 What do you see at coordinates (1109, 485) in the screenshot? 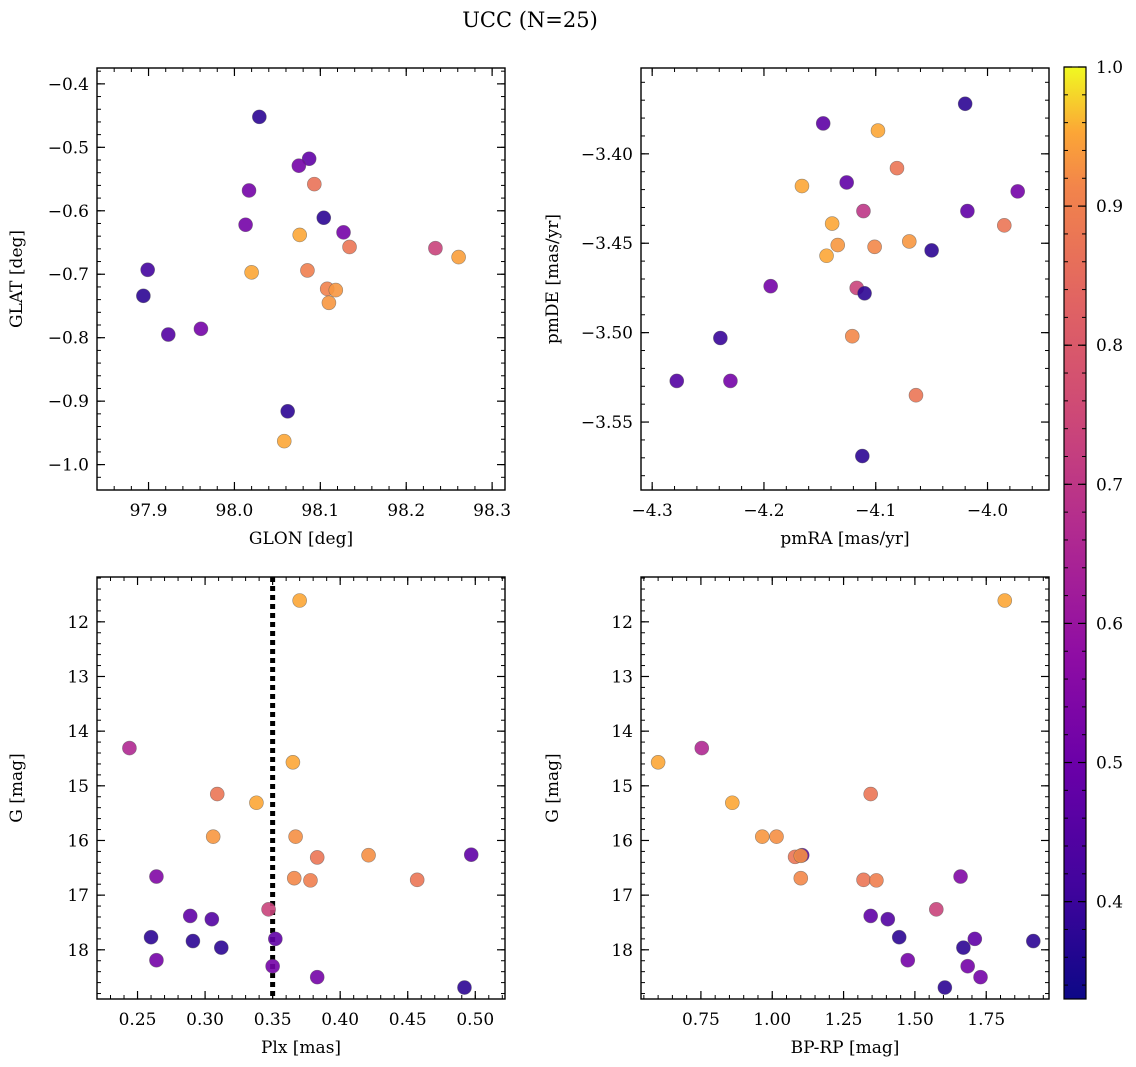
I see `colorbar-tick-label: 0.7` at bounding box center [1109, 485].